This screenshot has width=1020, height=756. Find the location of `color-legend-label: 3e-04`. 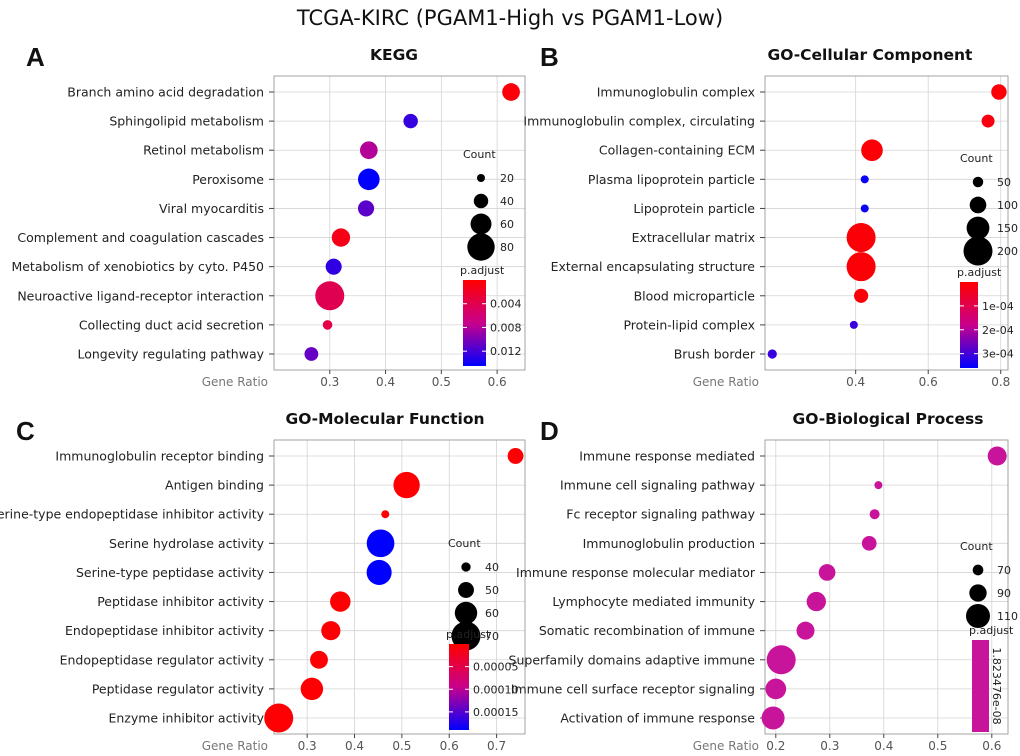

color-legend-label: 3e-04 is located at coordinates (998, 354).